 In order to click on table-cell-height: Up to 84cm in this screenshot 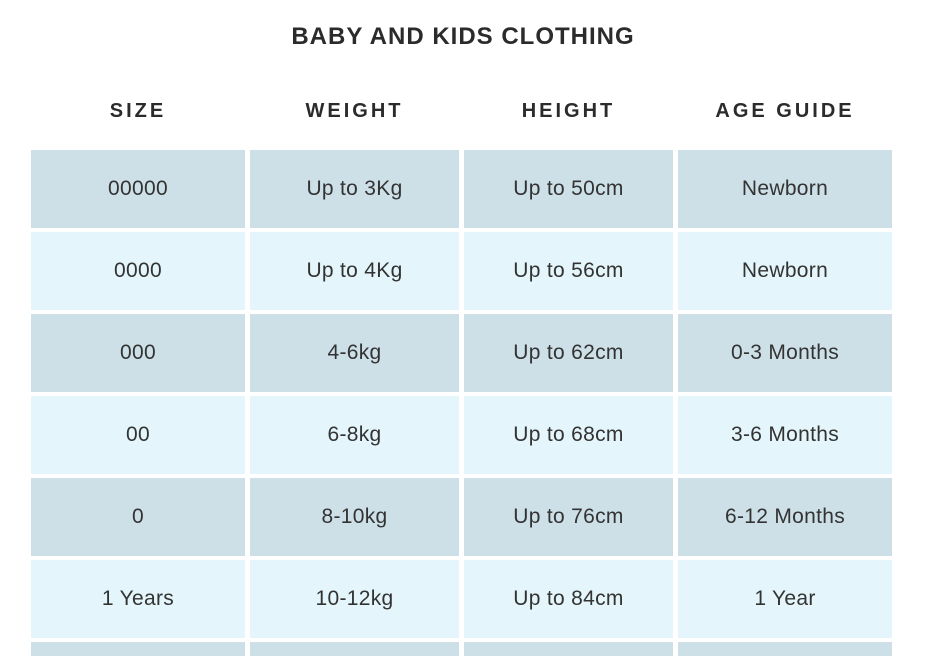, I will do `click(568, 599)`.